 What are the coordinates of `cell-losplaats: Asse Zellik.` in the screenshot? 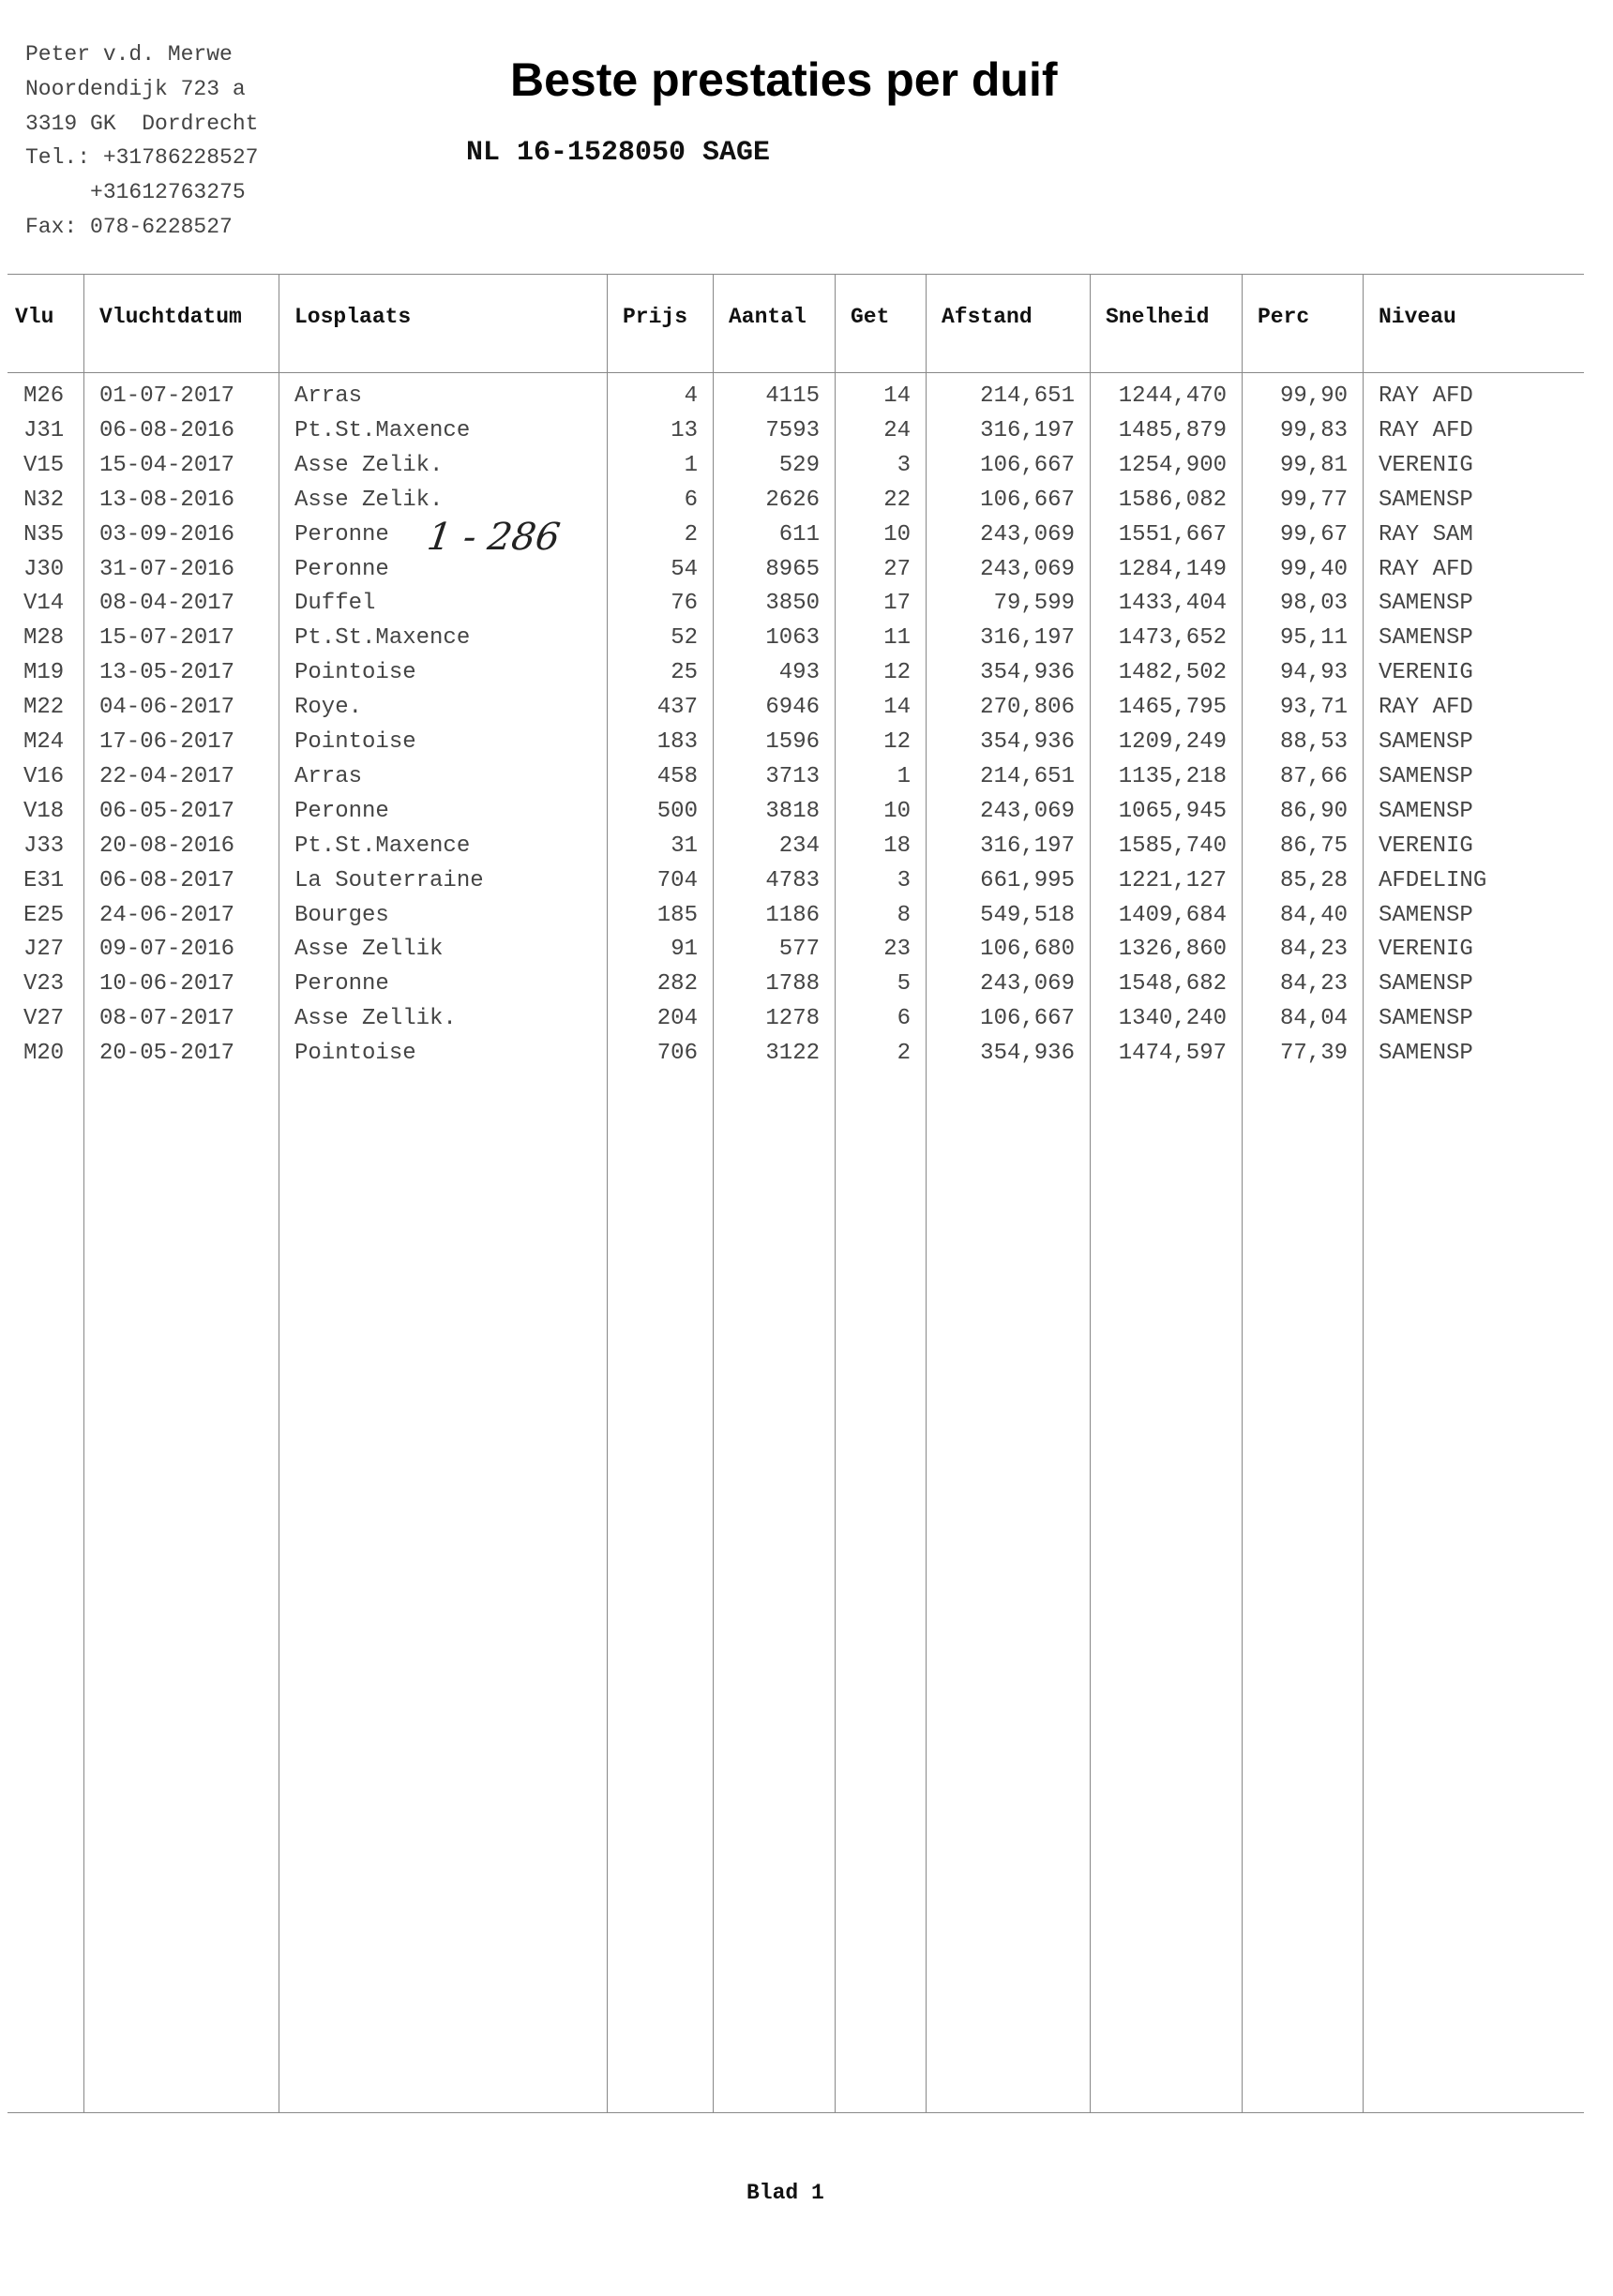 It's located at (375, 1019).